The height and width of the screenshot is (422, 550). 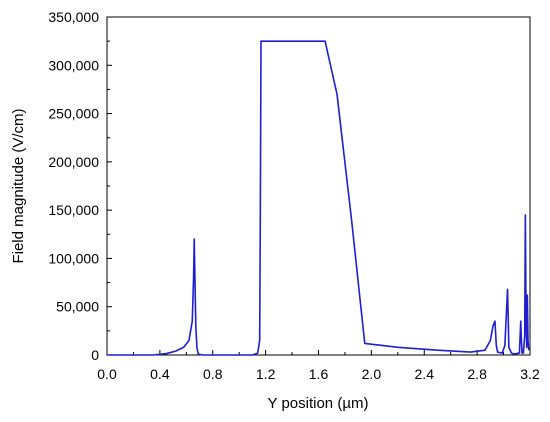 I want to click on x-tick-label: 0.0, so click(x=107, y=374).